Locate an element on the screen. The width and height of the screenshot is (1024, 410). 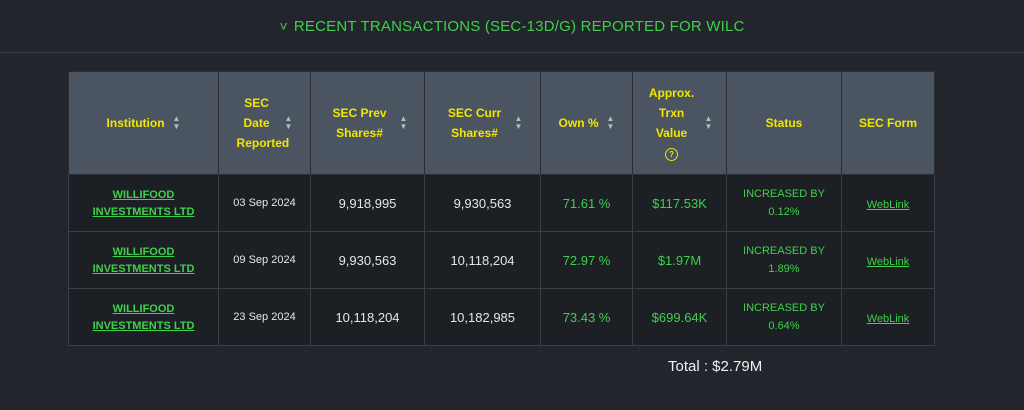
col-own-percent: Own % ▲ ▼ is located at coordinates (586, 123).